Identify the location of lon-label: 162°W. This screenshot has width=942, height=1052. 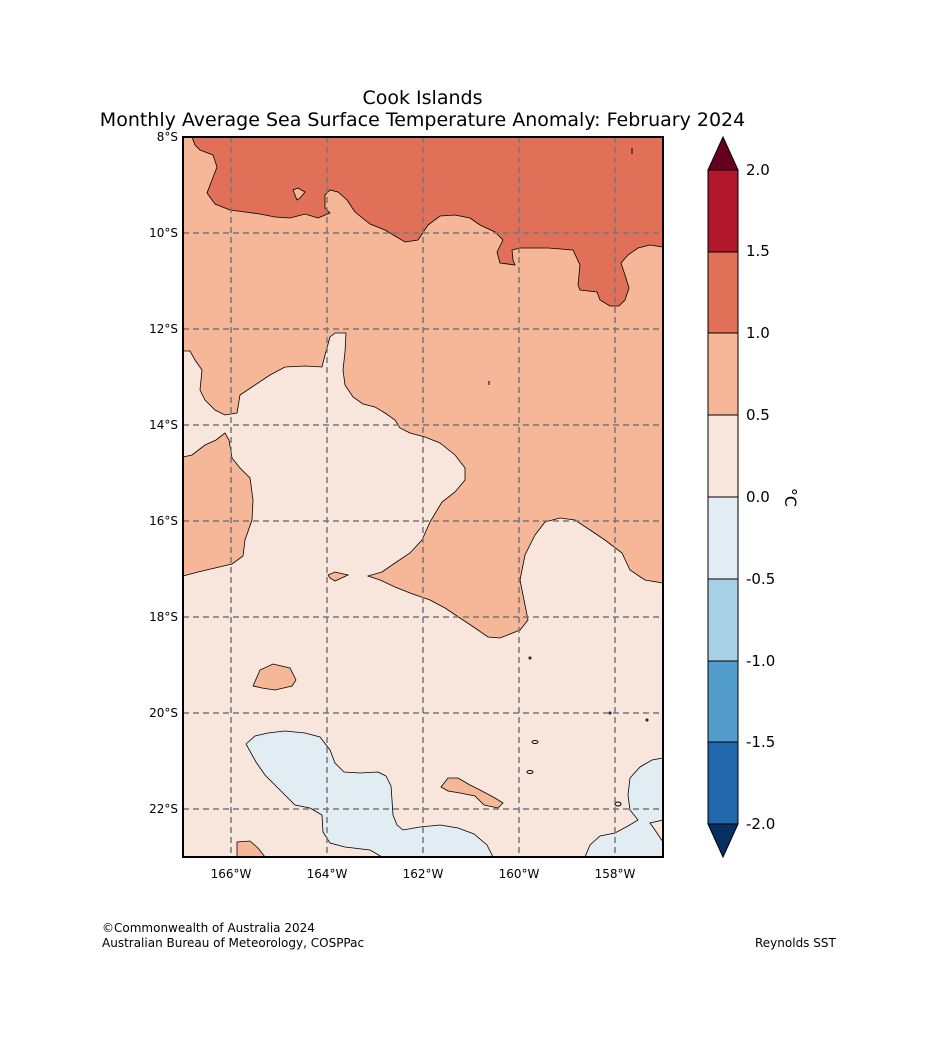
(423, 874).